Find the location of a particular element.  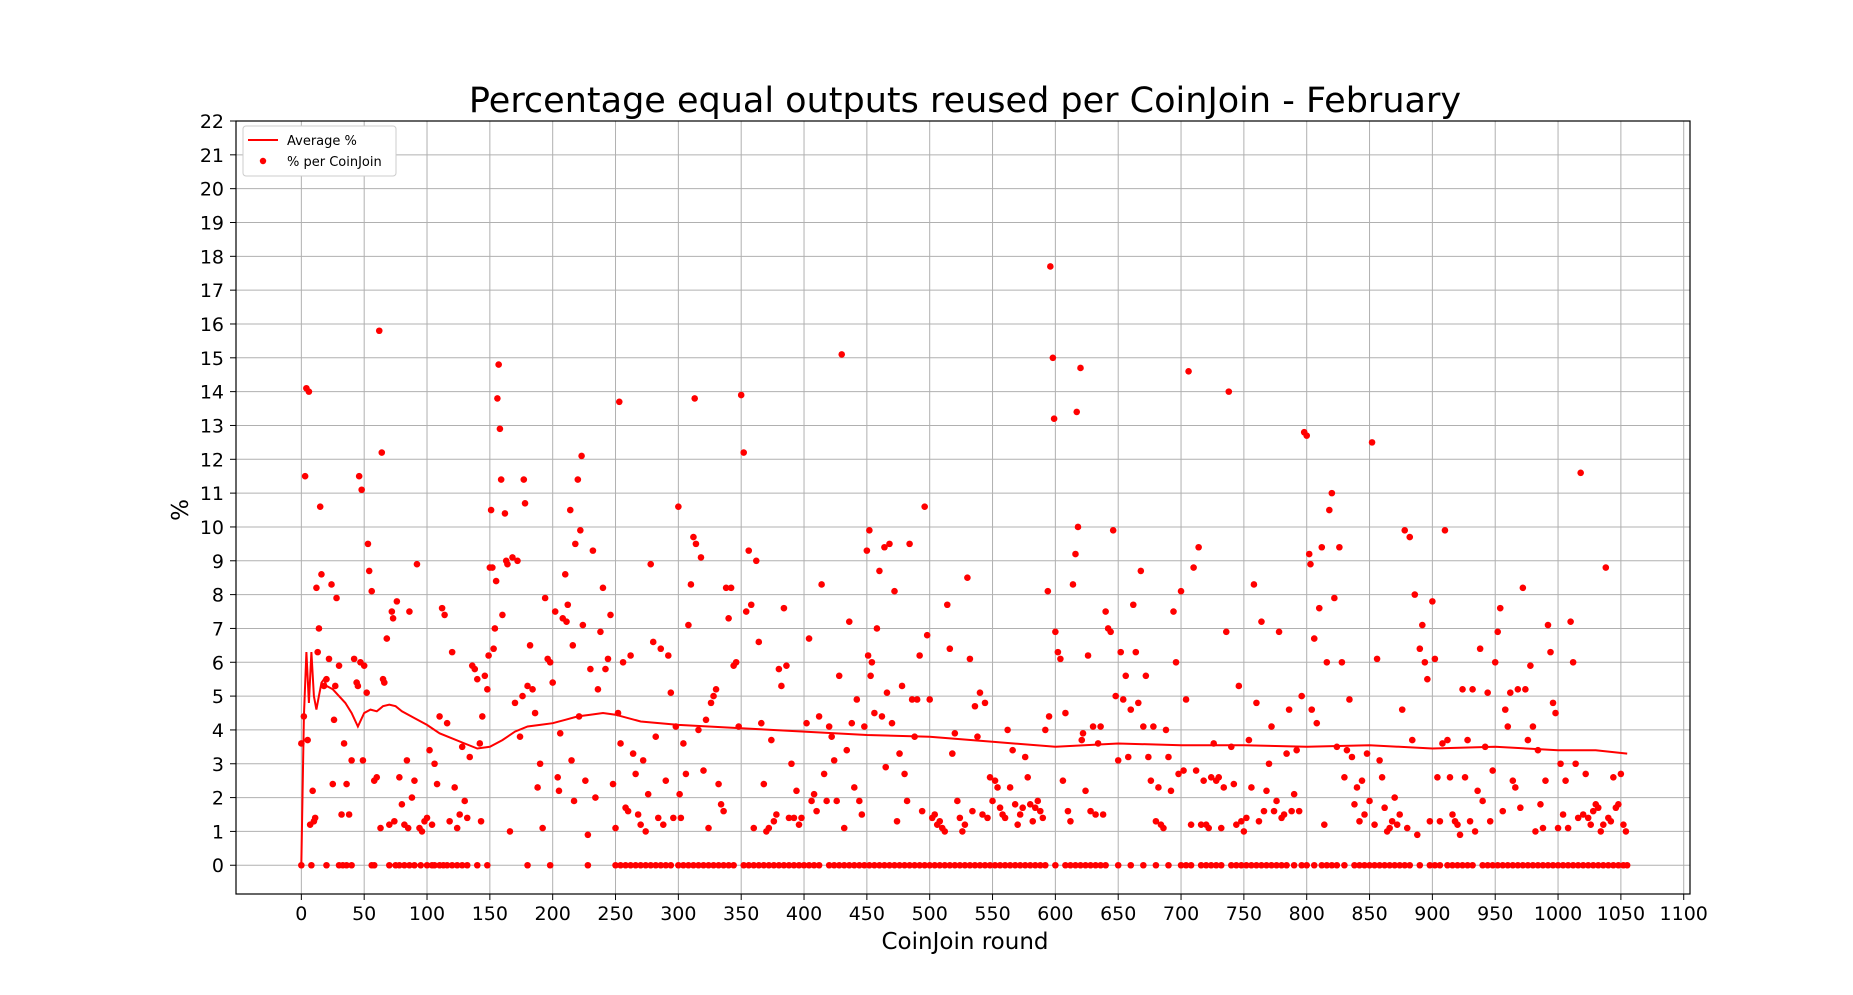

y-tick-label: 5 is located at coordinates (218, 697).